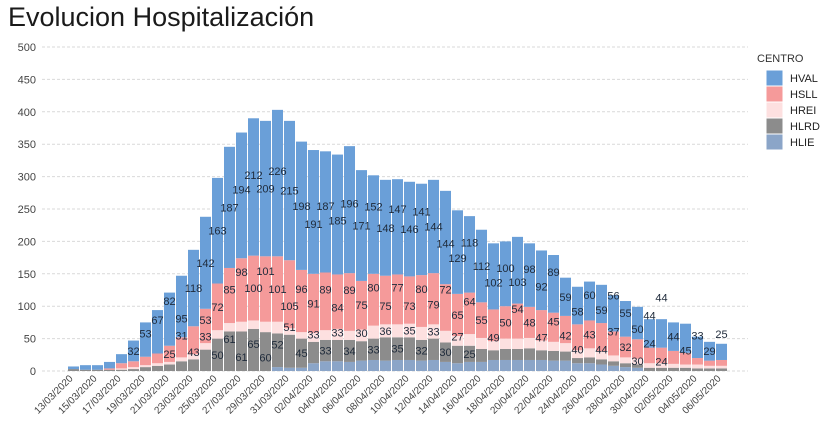  Describe the element at coordinates (241, 190) in the screenshot. I see `value-label-hval: 194` at that location.